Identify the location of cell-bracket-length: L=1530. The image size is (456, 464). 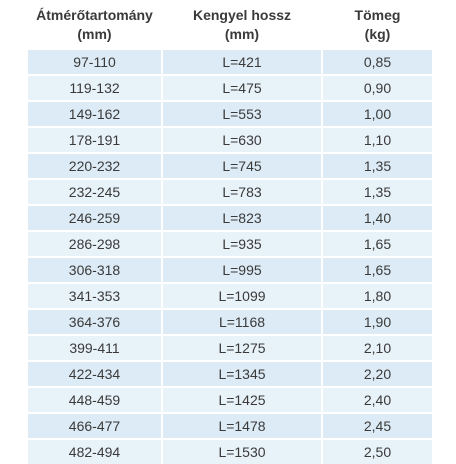
(241, 451).